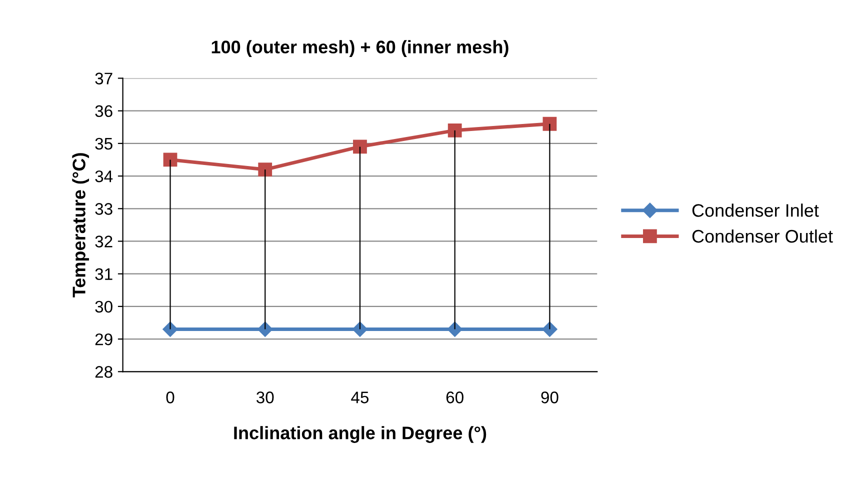 This screenshot has height=489, width=847. What do you see at coordinates (360, 398) in the screenshot?
I see `x-tick-label: 45` at bounding box center [360, 398].